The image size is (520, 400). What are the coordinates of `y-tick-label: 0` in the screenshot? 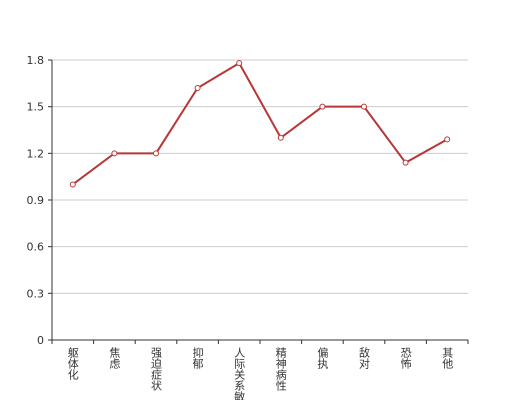 It's located at (40, 340).